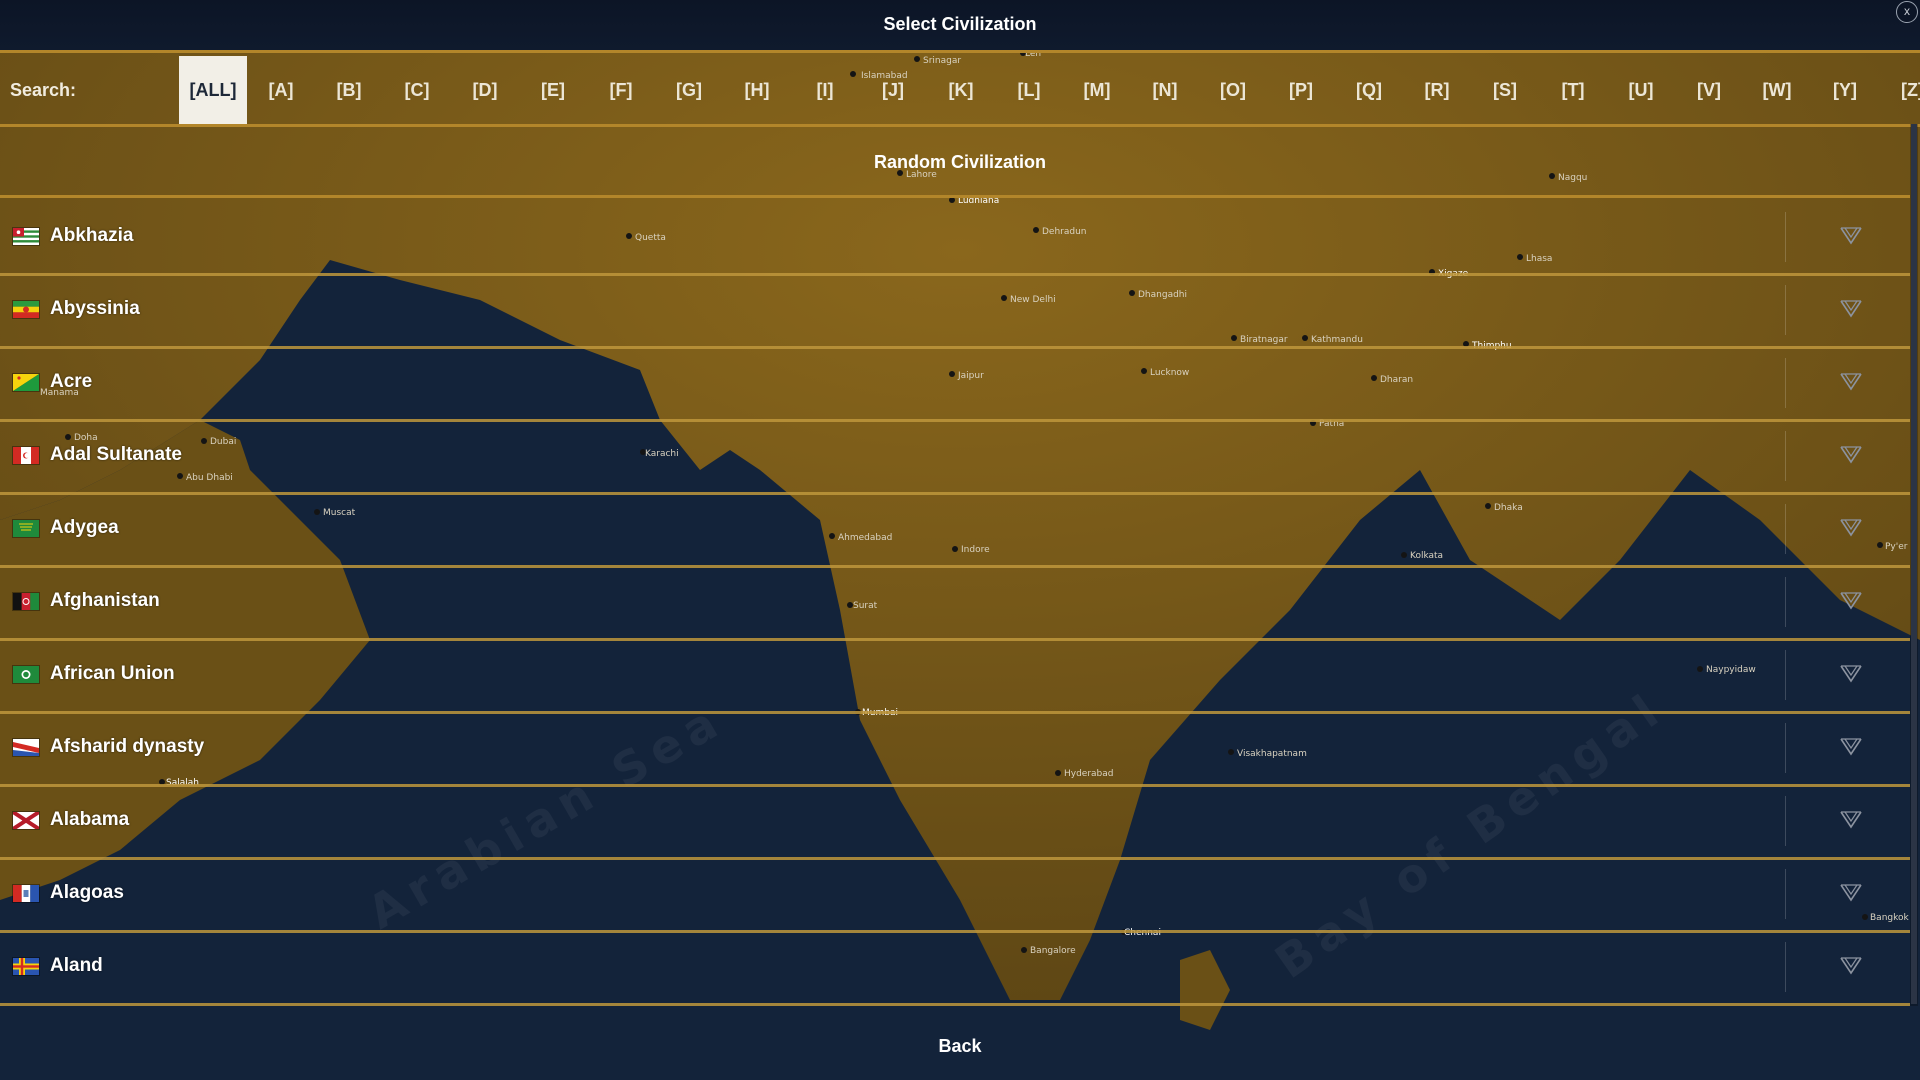  Describe the element at coordinates (689, 90) in the screenshot. I see `filter-letter-g: [G]` at that location.